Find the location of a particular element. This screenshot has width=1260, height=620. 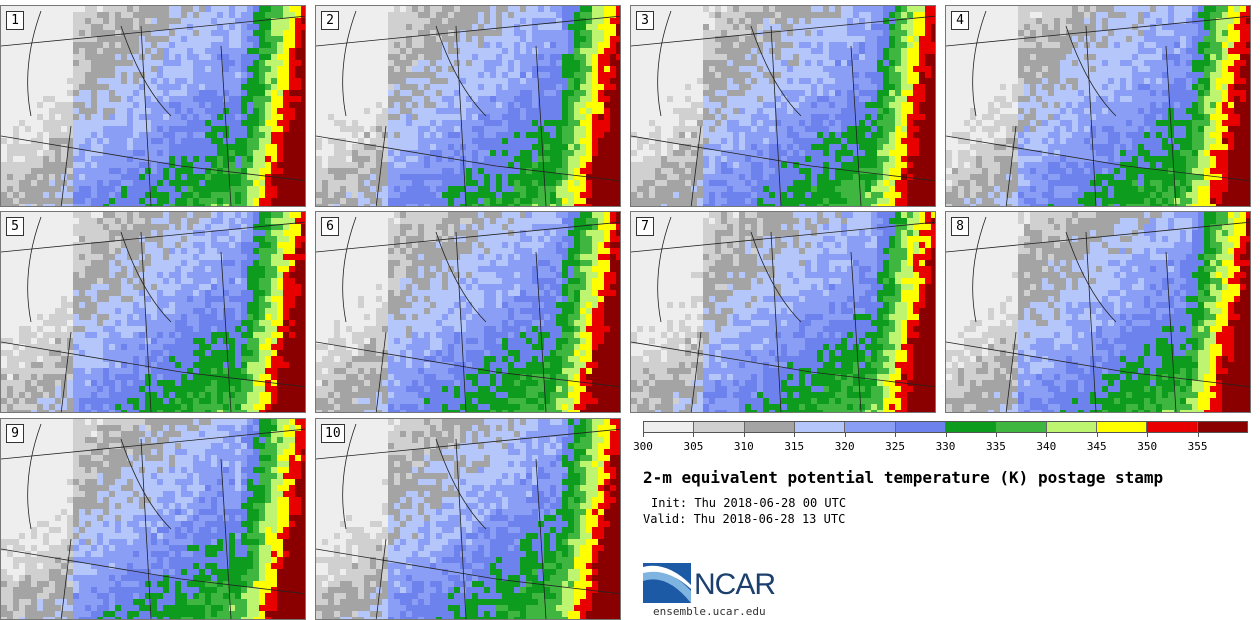

colorbar-tick-label: 350 is located at coordinates (1147, 446).